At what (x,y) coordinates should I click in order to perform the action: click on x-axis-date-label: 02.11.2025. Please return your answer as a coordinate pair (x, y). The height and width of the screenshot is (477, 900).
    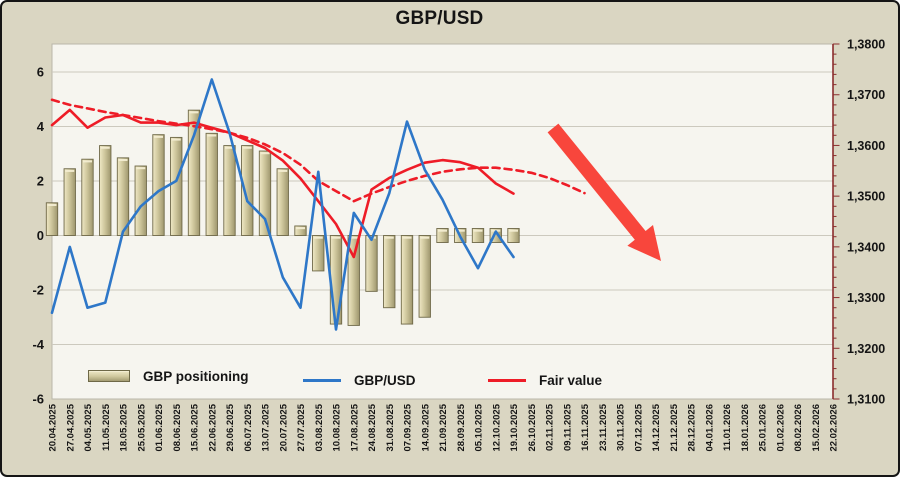
    Looking at the image, I should click on (550, 427).